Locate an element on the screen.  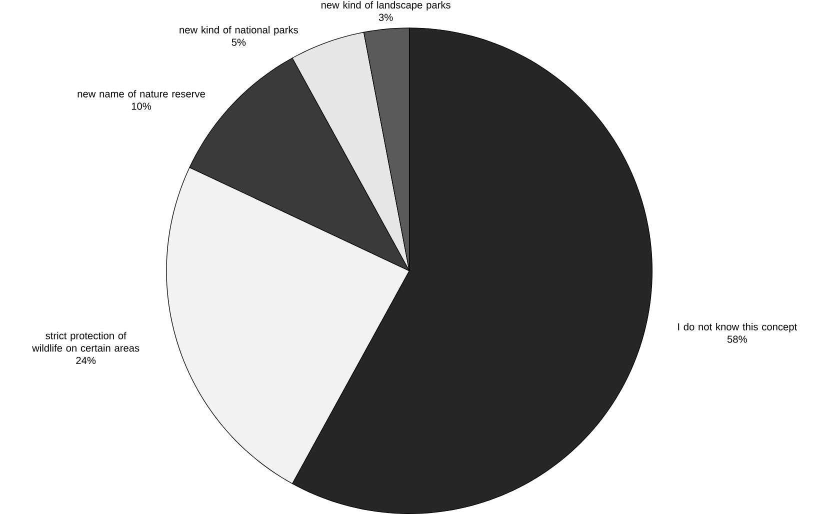
slice-label: new name of nature reserve is located at coordinates (141, 94).